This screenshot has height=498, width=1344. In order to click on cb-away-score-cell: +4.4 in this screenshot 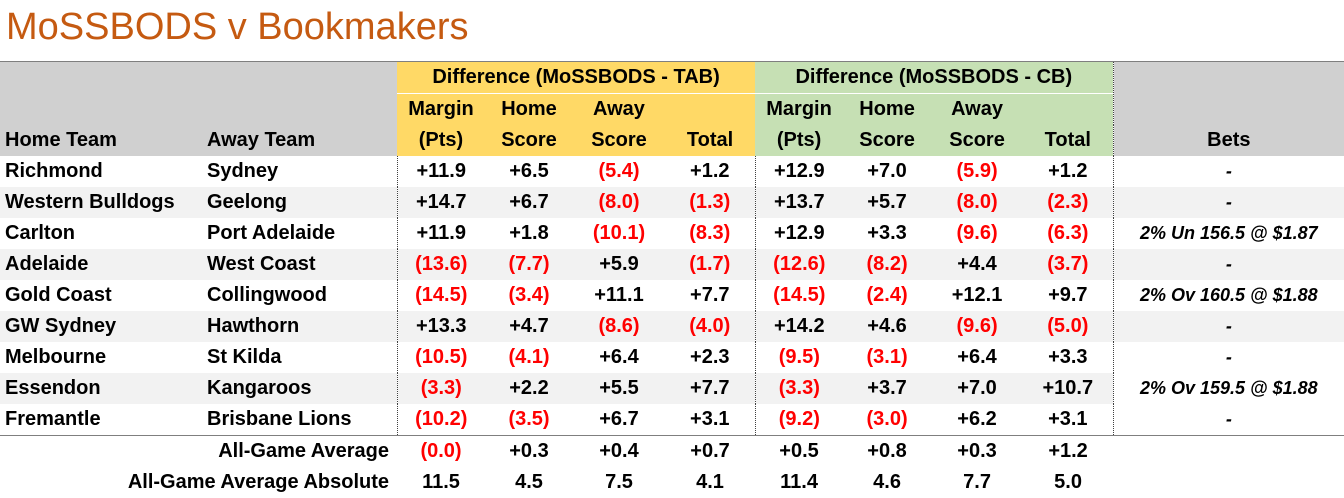, I will do `click(977, 264)`.